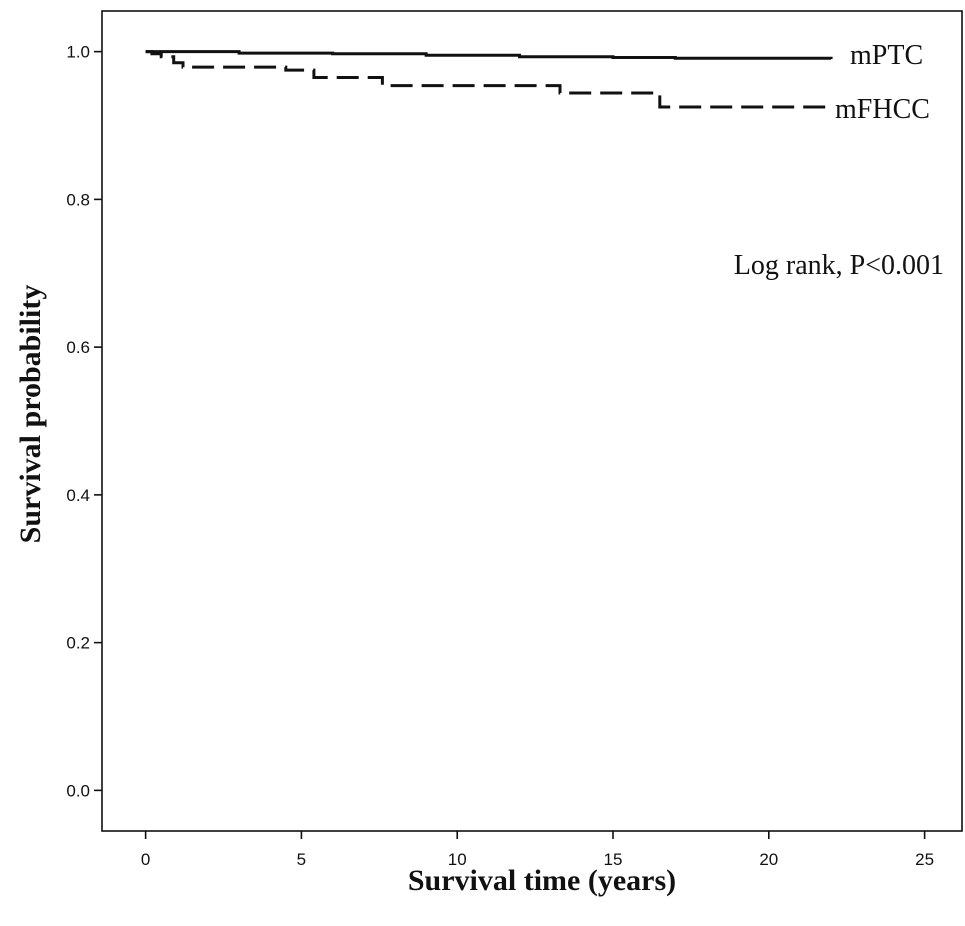 The height and width of the screenshot is (926, 965). Describe the element at coordinates (489, 55) in the screenshot. I see `series-line-mptc` at that location.